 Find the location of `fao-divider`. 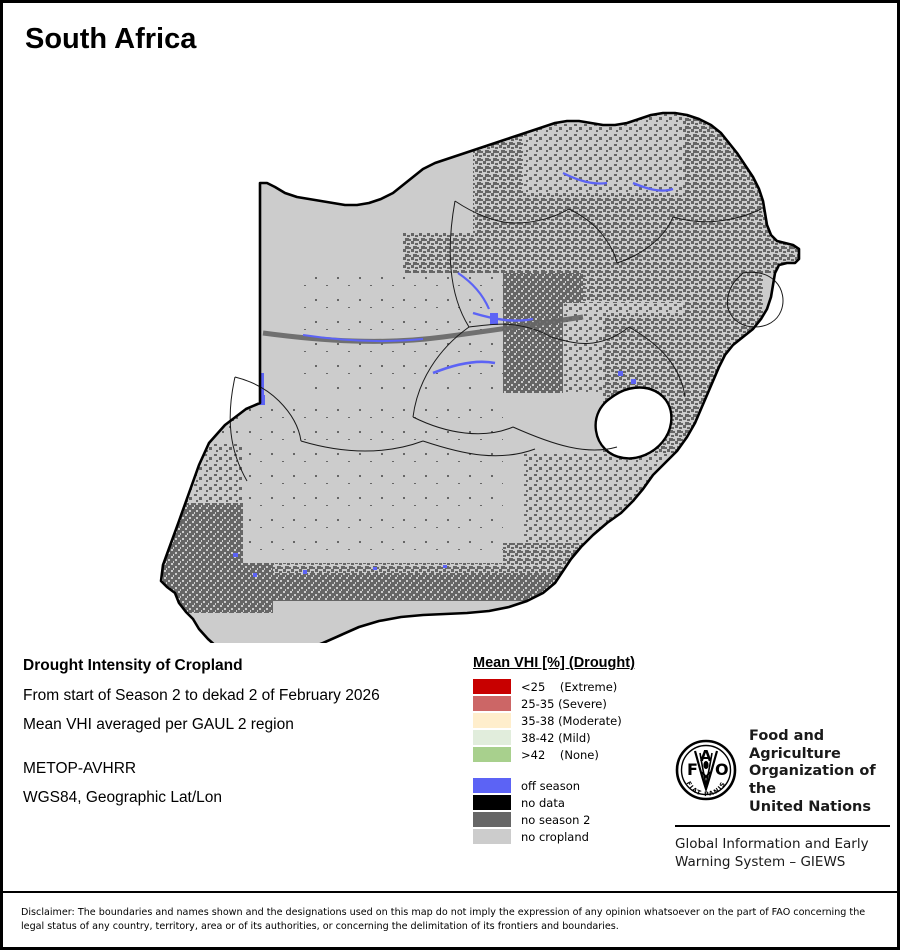

fao-divider is located at coordinates (782, 826).